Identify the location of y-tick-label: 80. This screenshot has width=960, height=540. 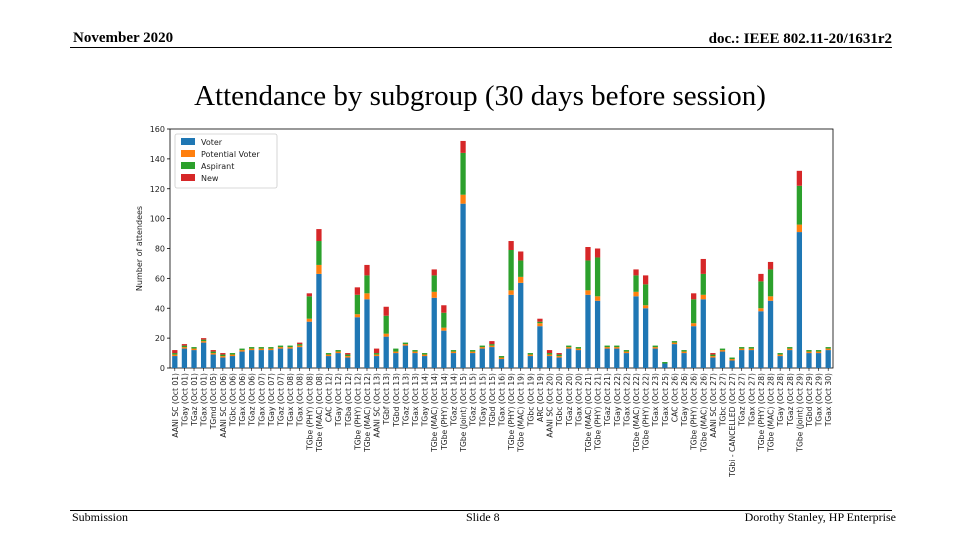
(160, 249).